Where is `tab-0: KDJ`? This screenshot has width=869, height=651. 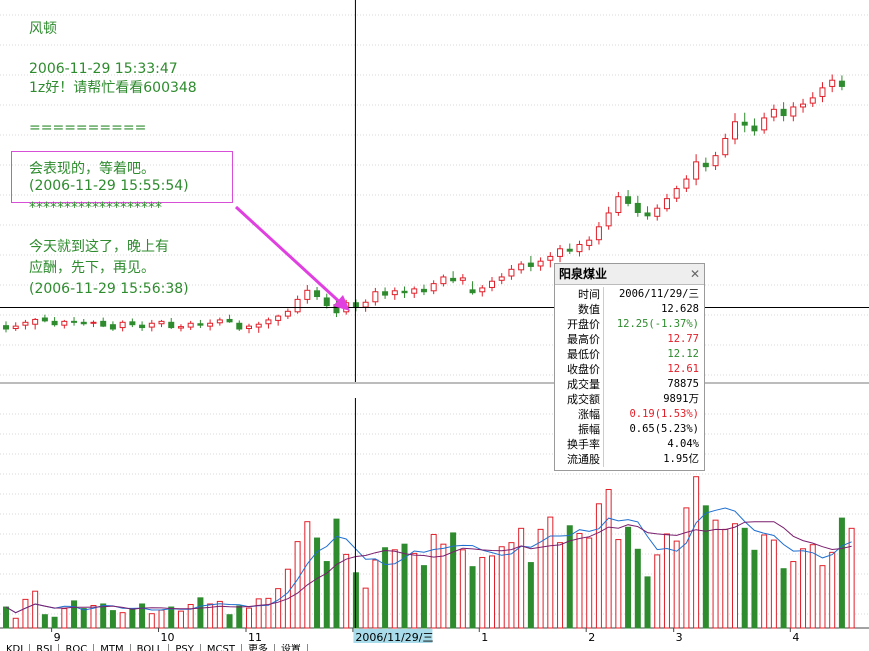
tab-0: KDJ is located at coordinates (15, 647).